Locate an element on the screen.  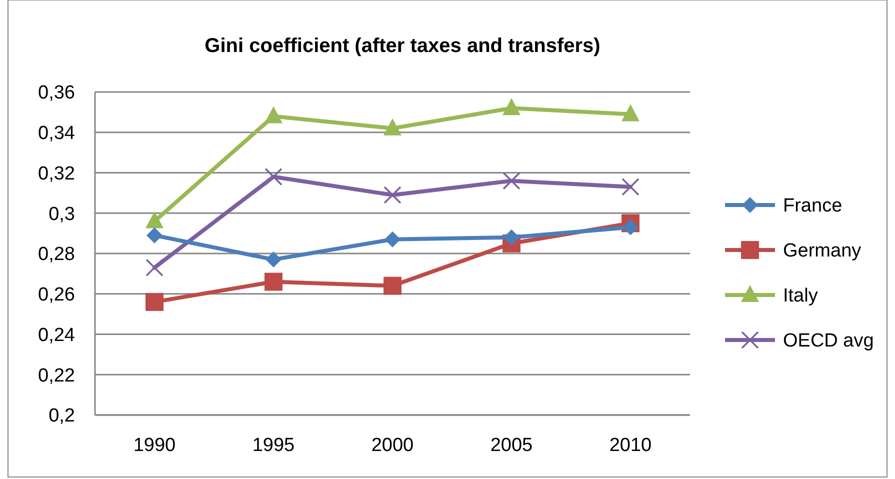
y-tick-label: 0,26 is located at coordinates (56, 295).